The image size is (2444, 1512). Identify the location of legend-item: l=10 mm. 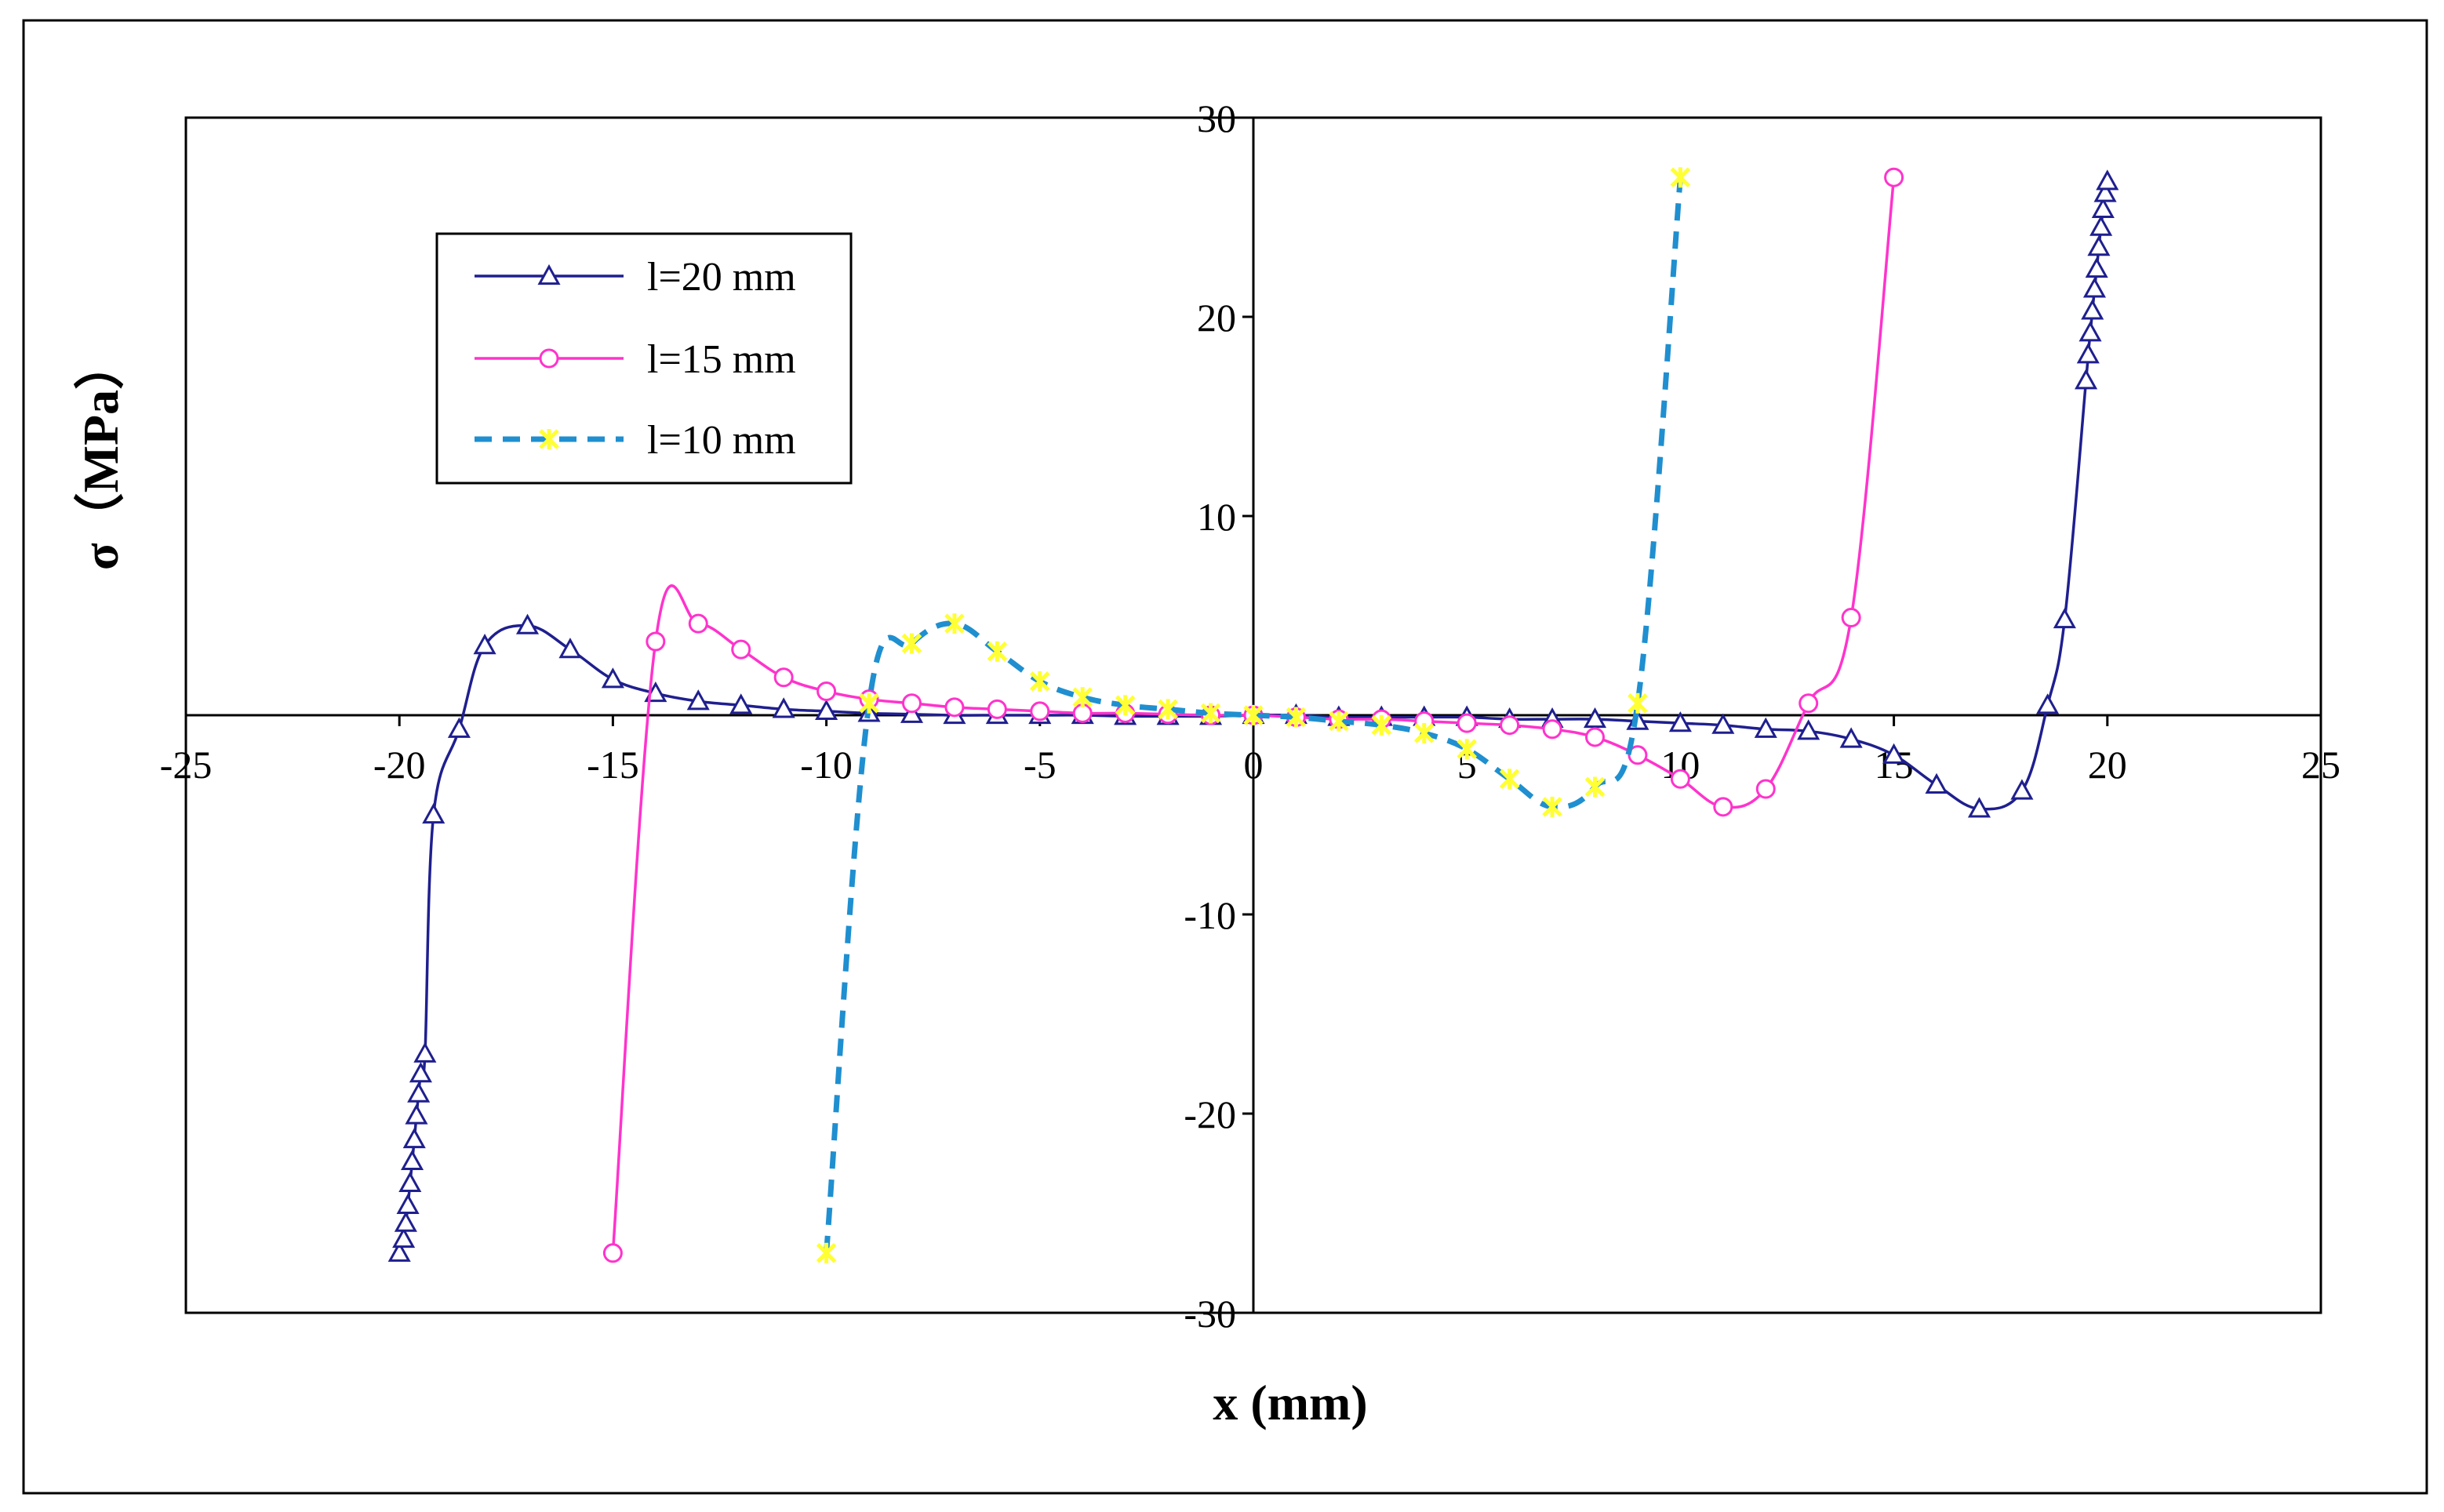
(635, 440).